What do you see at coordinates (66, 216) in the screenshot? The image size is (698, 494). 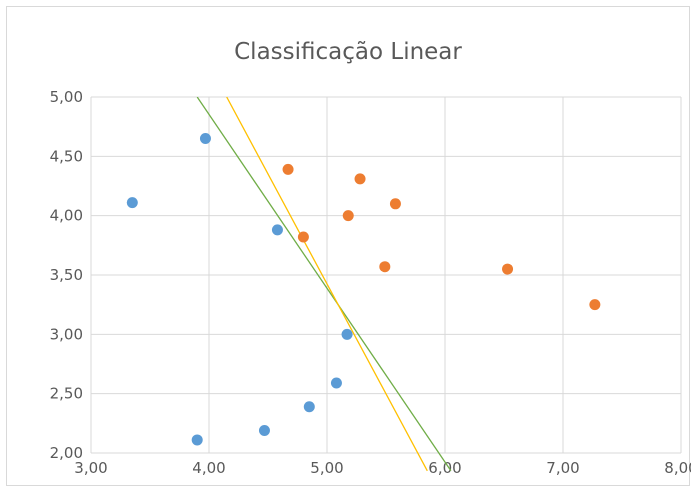 I see `y-tick-label: 4,00` at bounding box center [66, 216].